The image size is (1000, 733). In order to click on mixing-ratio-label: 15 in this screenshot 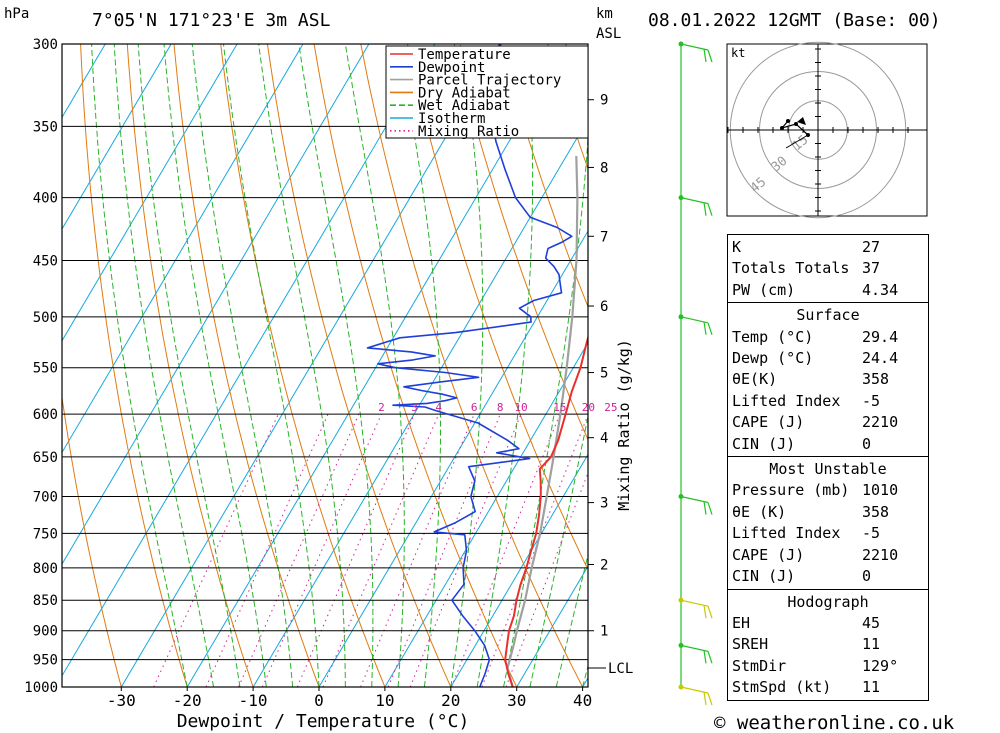, I will do `click(559, 407)`.